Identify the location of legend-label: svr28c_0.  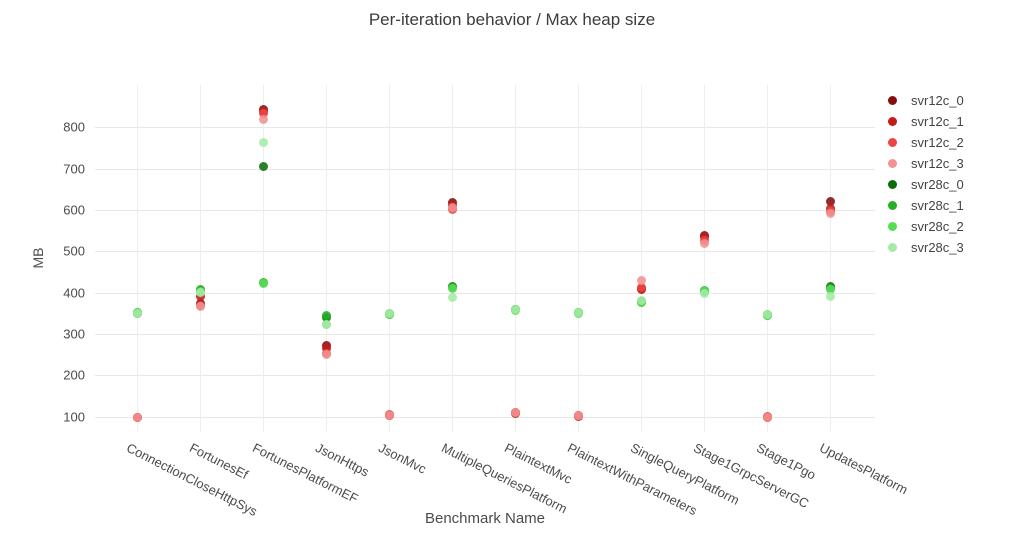
(937, 184).